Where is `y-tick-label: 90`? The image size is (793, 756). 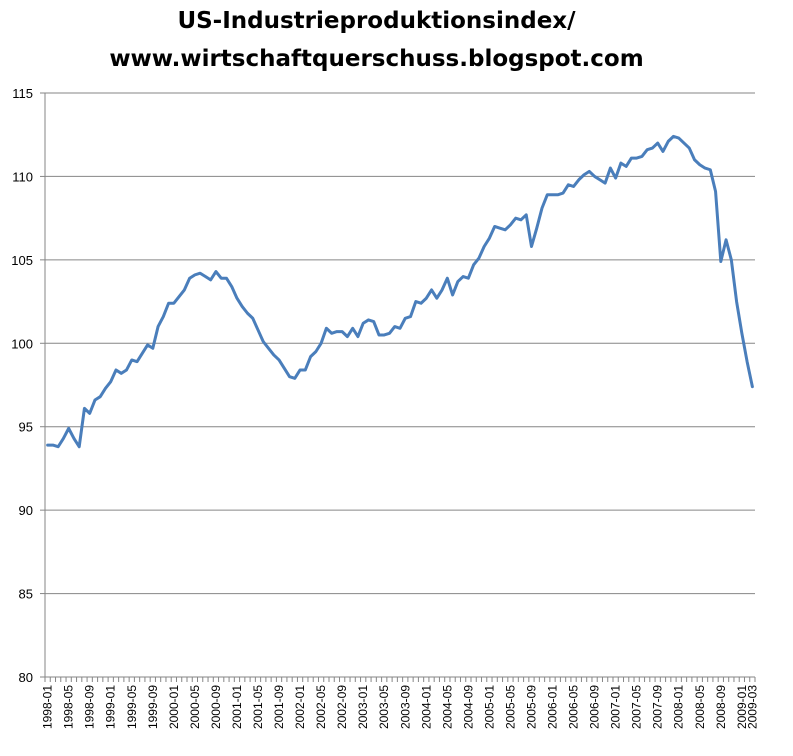 y-tick-label: 90 is located at coordinates (26, 510).